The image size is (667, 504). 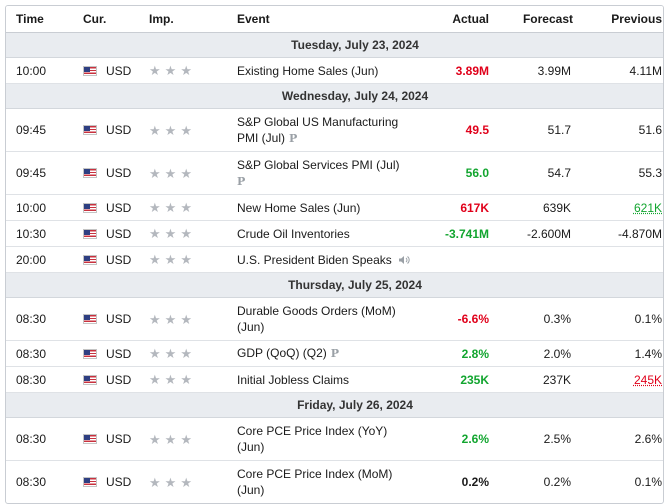 I want to click on actual-value: 617K, so click(x=474, y=207).